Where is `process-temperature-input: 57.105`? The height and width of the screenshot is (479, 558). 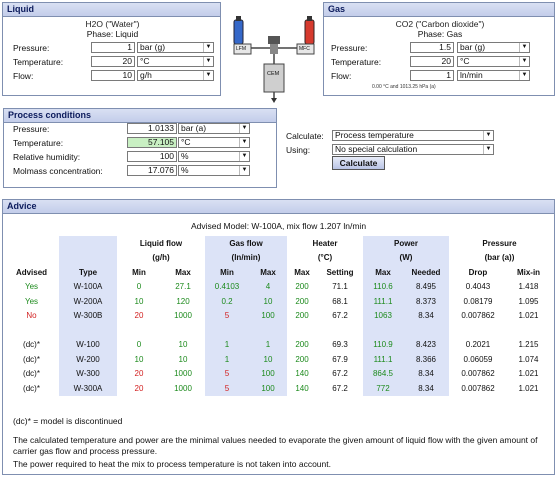 process-temperature-input: 57.105 is located at coordinates (152, 142).